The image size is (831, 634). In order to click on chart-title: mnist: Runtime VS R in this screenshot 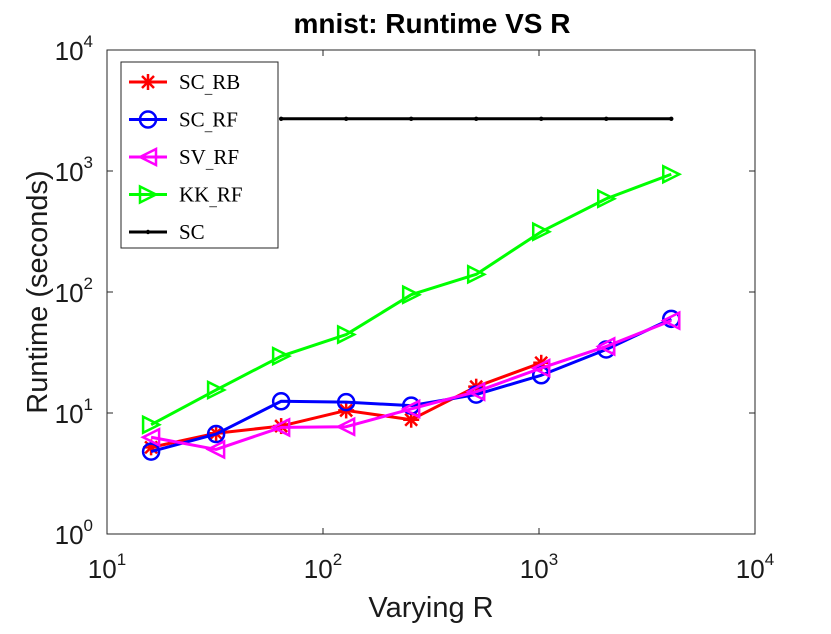, I will do `click(432, 23)`.